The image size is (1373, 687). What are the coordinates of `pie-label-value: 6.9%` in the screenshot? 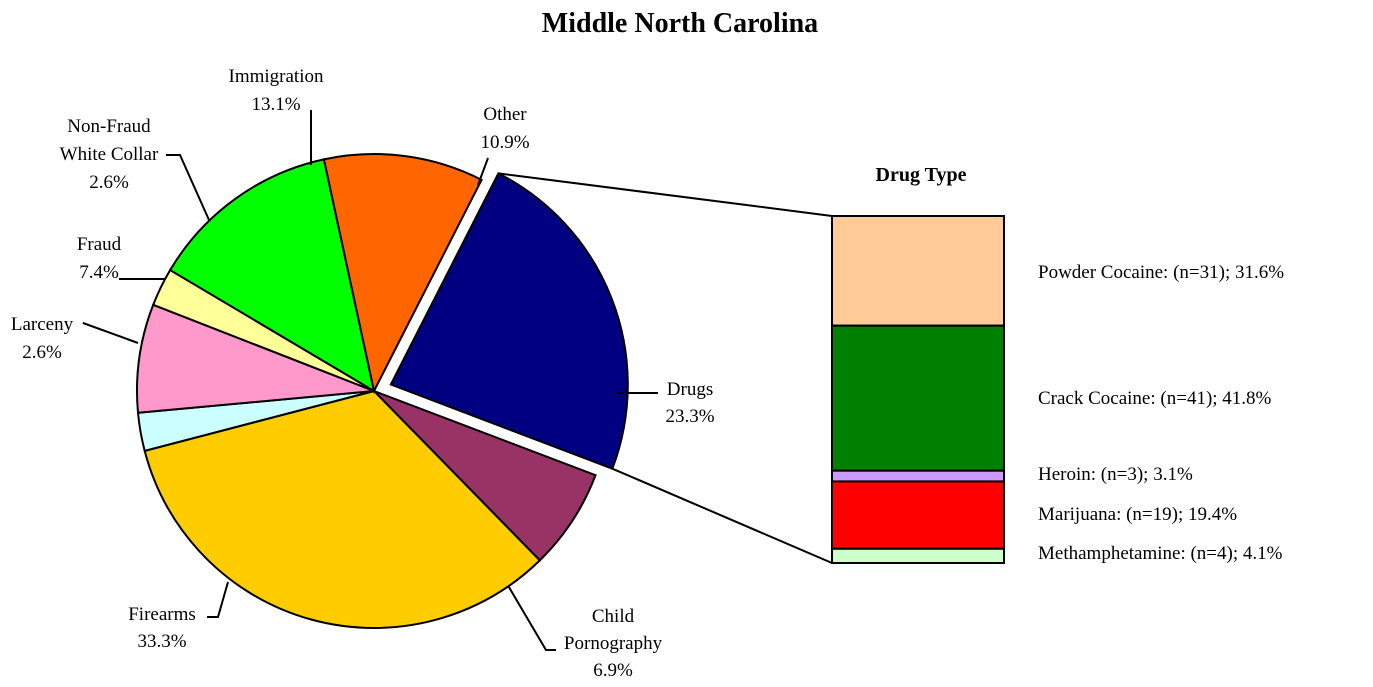 It's located at (613, 670).